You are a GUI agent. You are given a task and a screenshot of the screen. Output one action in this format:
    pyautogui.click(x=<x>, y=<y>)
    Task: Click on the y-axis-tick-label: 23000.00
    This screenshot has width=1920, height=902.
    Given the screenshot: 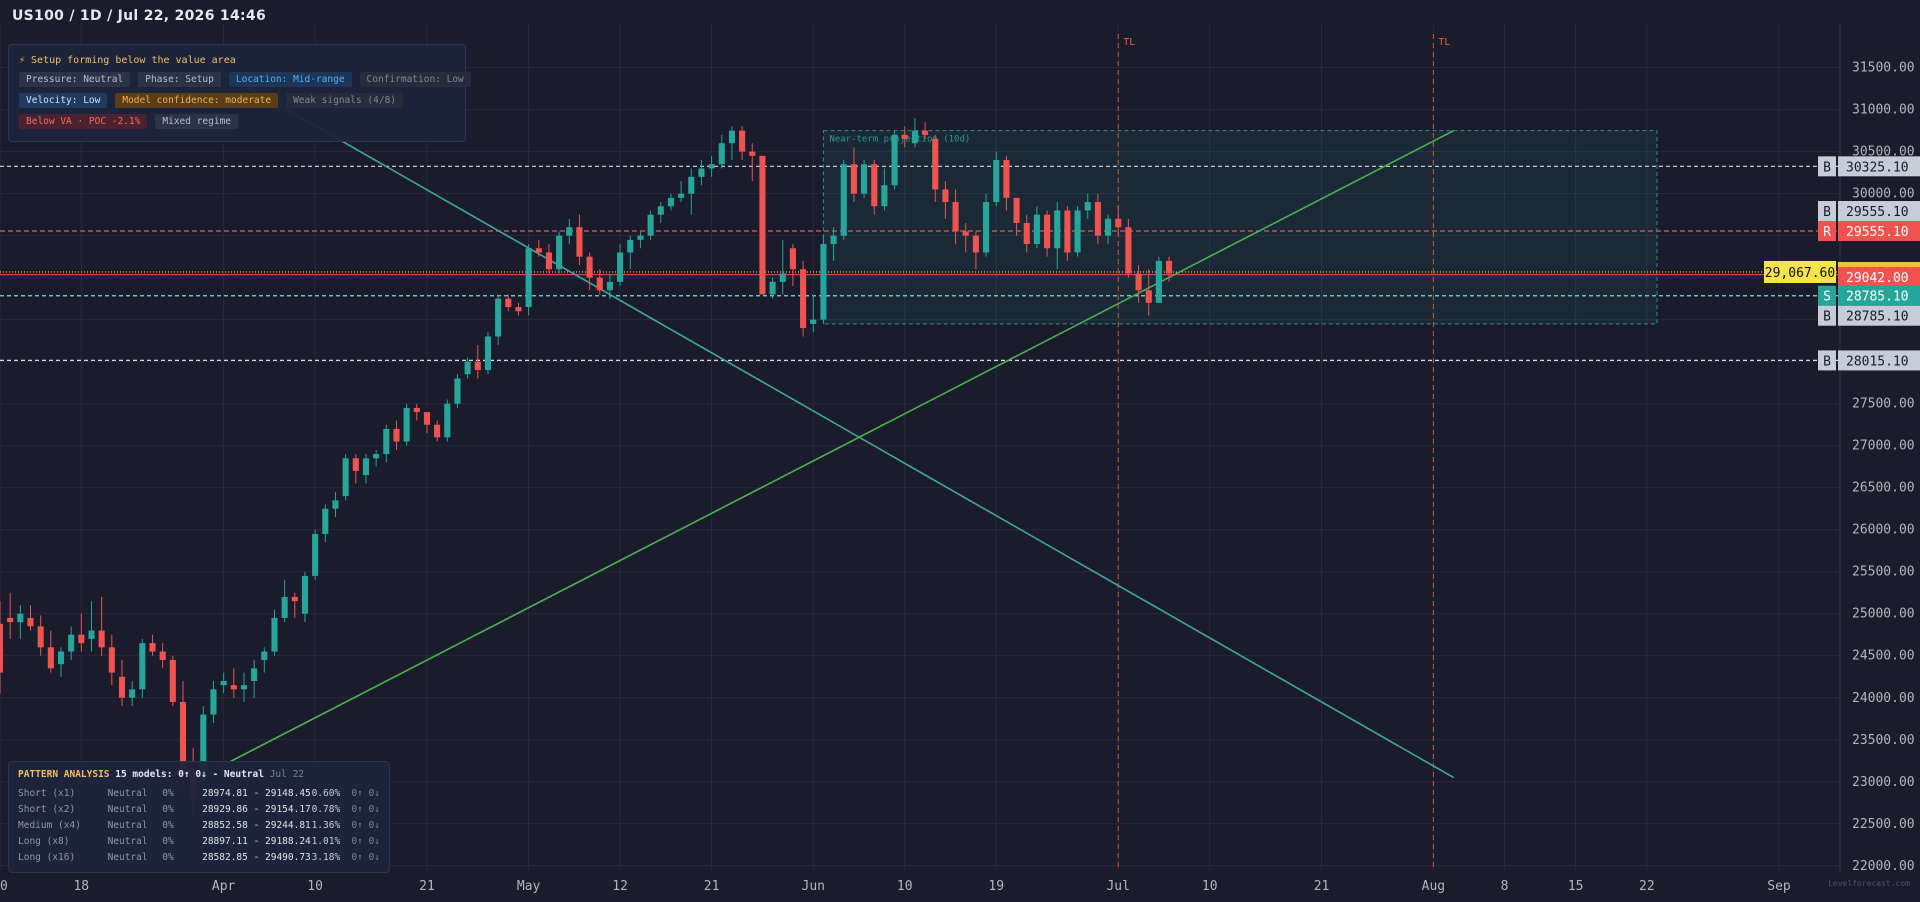 What is the action you would take?
    pyautogui.click(x=1883, y=782)
    